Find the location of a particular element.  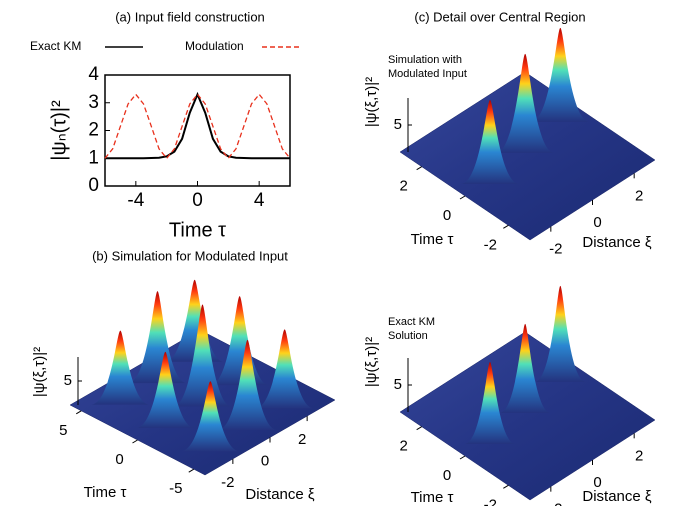

y-tick-label: 4 is located at coordinates (93, 74).